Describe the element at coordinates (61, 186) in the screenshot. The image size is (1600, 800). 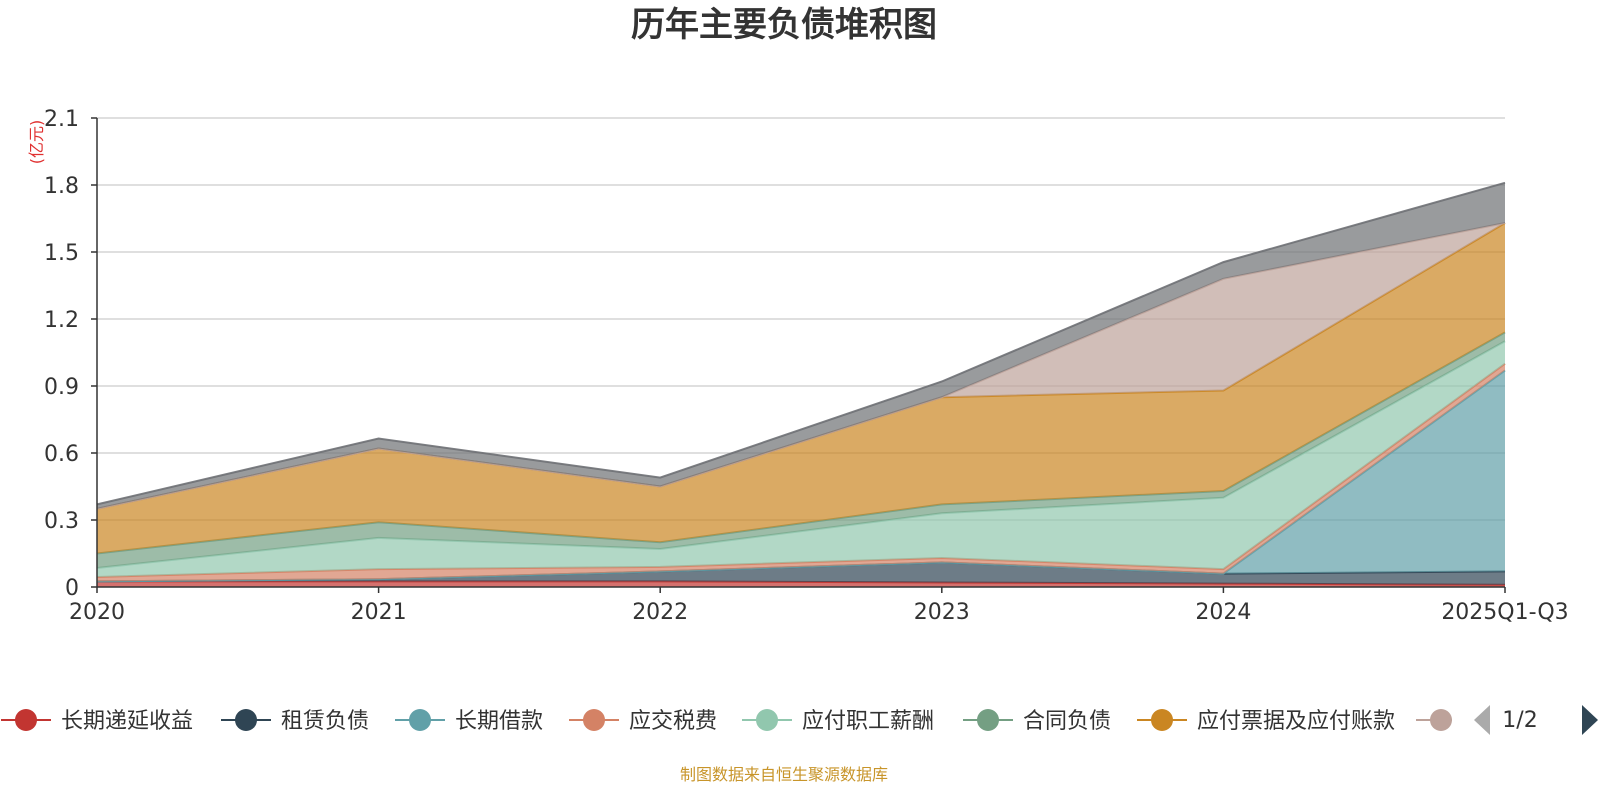
I see `y-tick-label: 1.8` at that location.